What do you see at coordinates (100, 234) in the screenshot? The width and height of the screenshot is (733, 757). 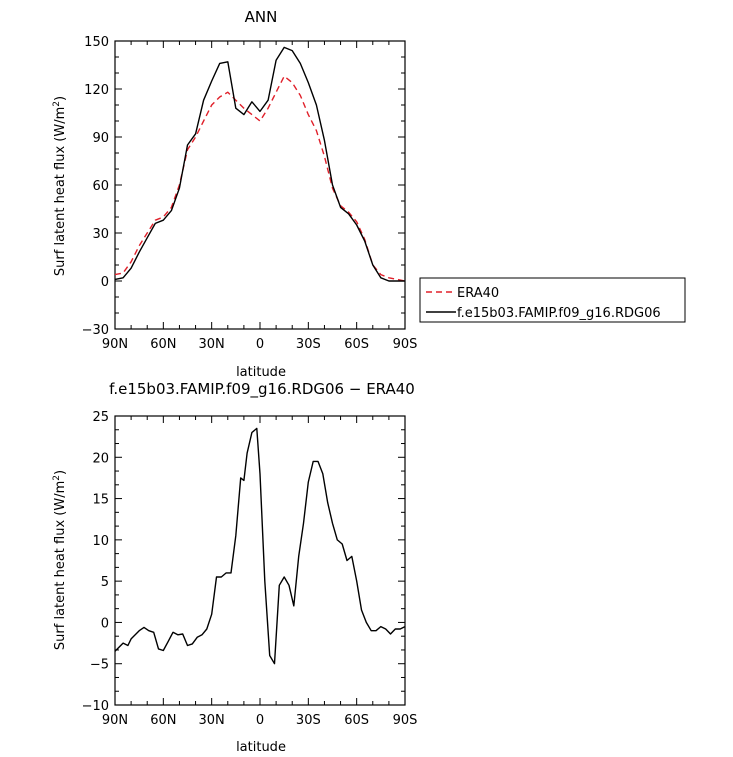 I see `y-tick-label: 30` at bounding box center [100, 234].